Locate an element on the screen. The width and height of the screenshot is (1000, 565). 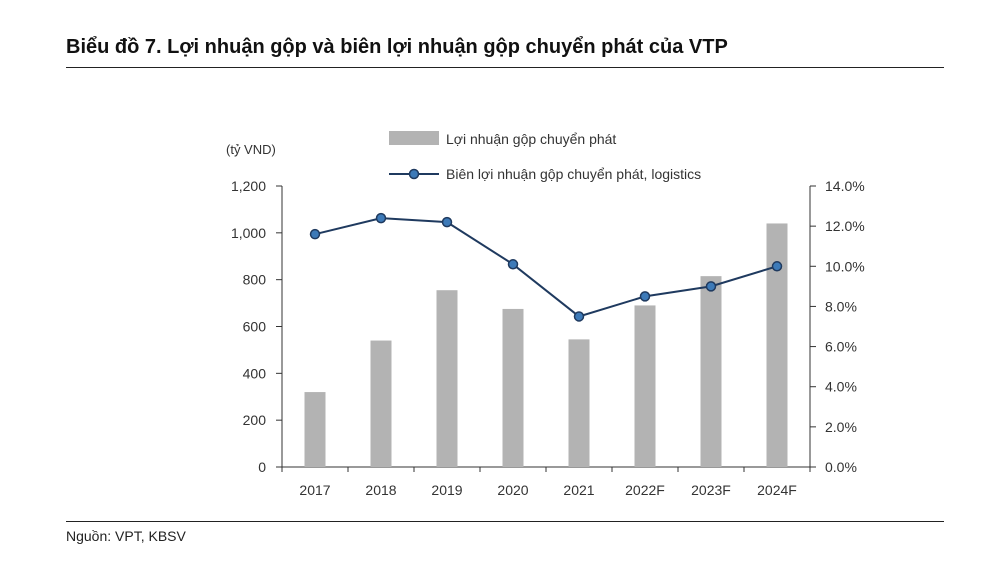
margin-line-path is located at coordinates (546, 267).